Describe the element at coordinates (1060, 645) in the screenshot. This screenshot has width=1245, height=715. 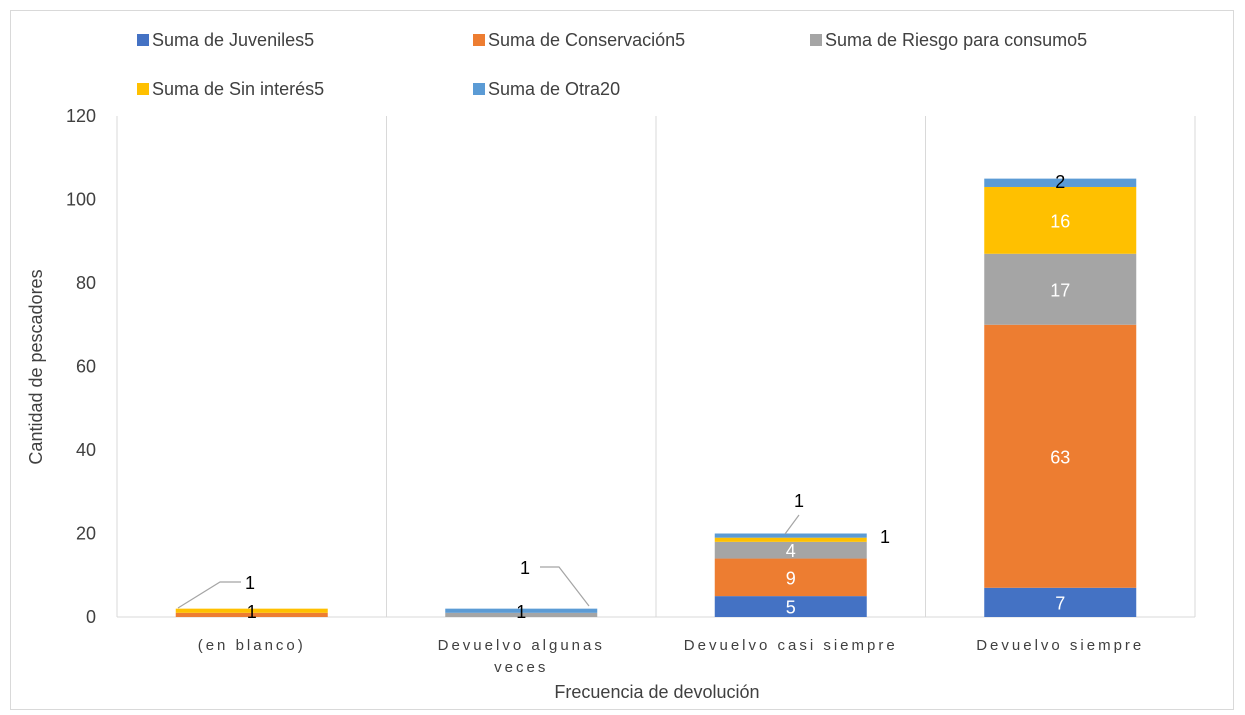
I see `x-tick-label: Devuelvo siempre` at that location.